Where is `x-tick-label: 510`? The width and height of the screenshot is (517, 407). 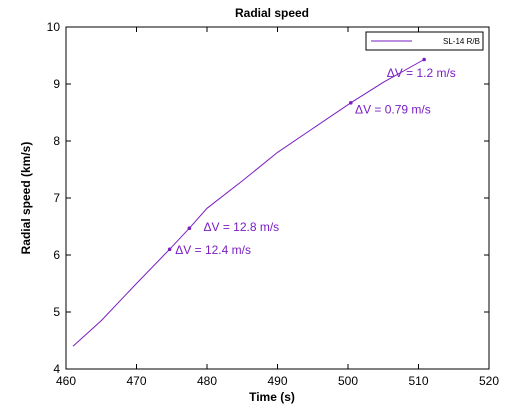
x-tick-label: 510 is located at coordinates (418, 381).